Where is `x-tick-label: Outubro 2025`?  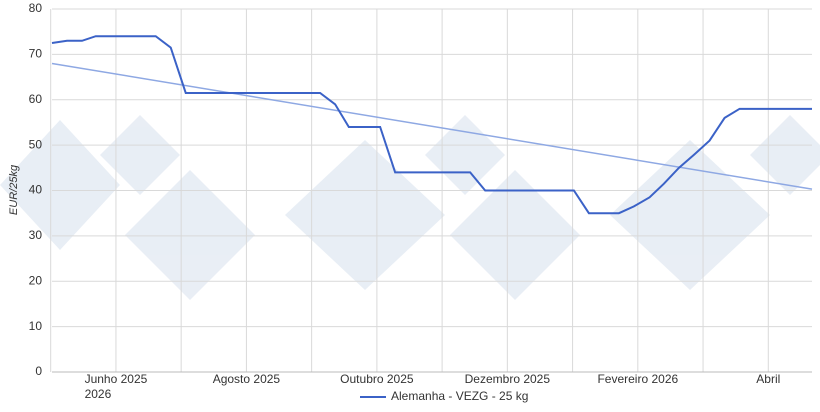 x-tick-label: Outubro 2025 is located at coordinates (377, 379).